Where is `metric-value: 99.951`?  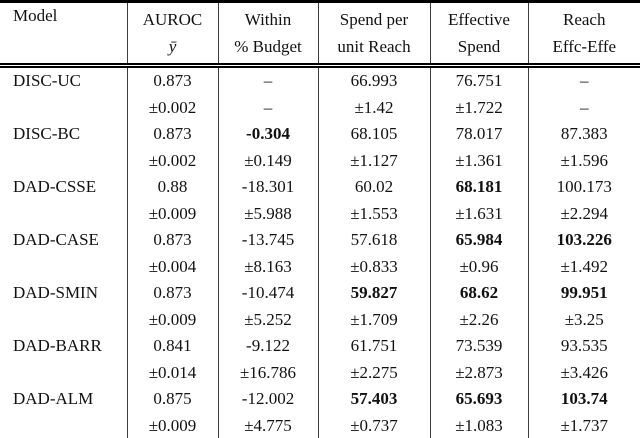 metric-value: 99.951 is located at coordinates (584, 292).